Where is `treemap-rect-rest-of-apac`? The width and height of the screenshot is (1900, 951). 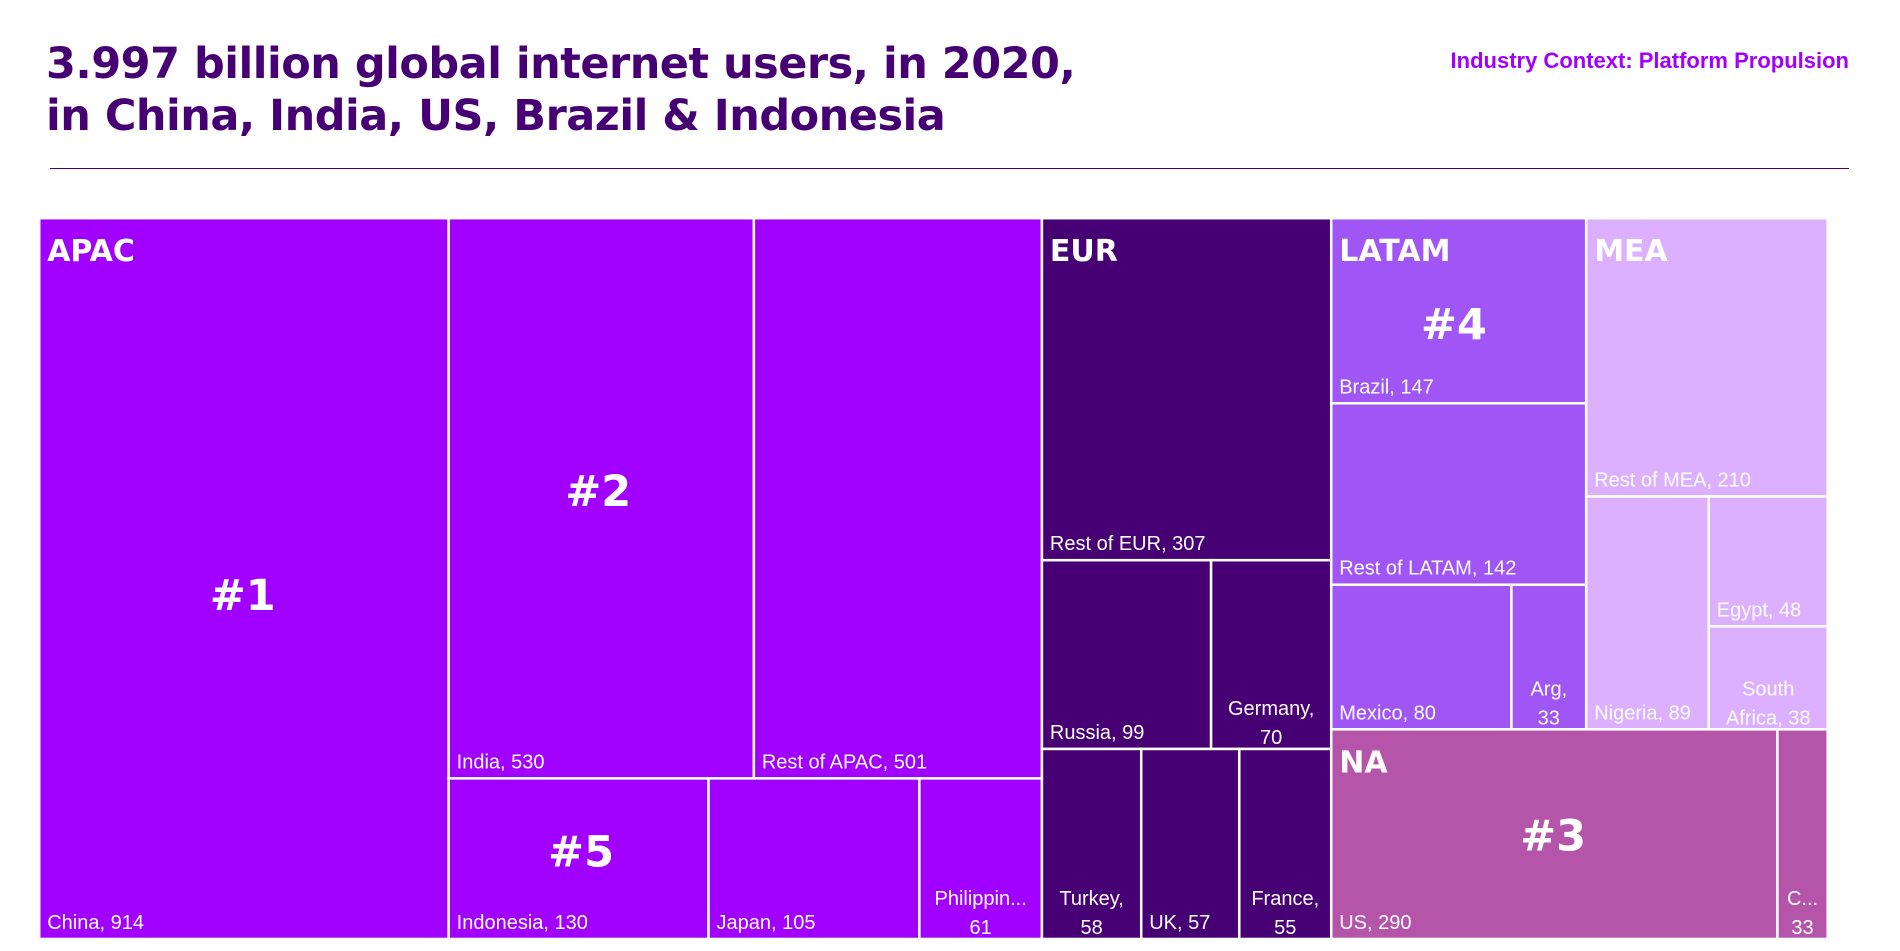
treemap-rect-rest-of-apac is located at coordinates (898, 498).